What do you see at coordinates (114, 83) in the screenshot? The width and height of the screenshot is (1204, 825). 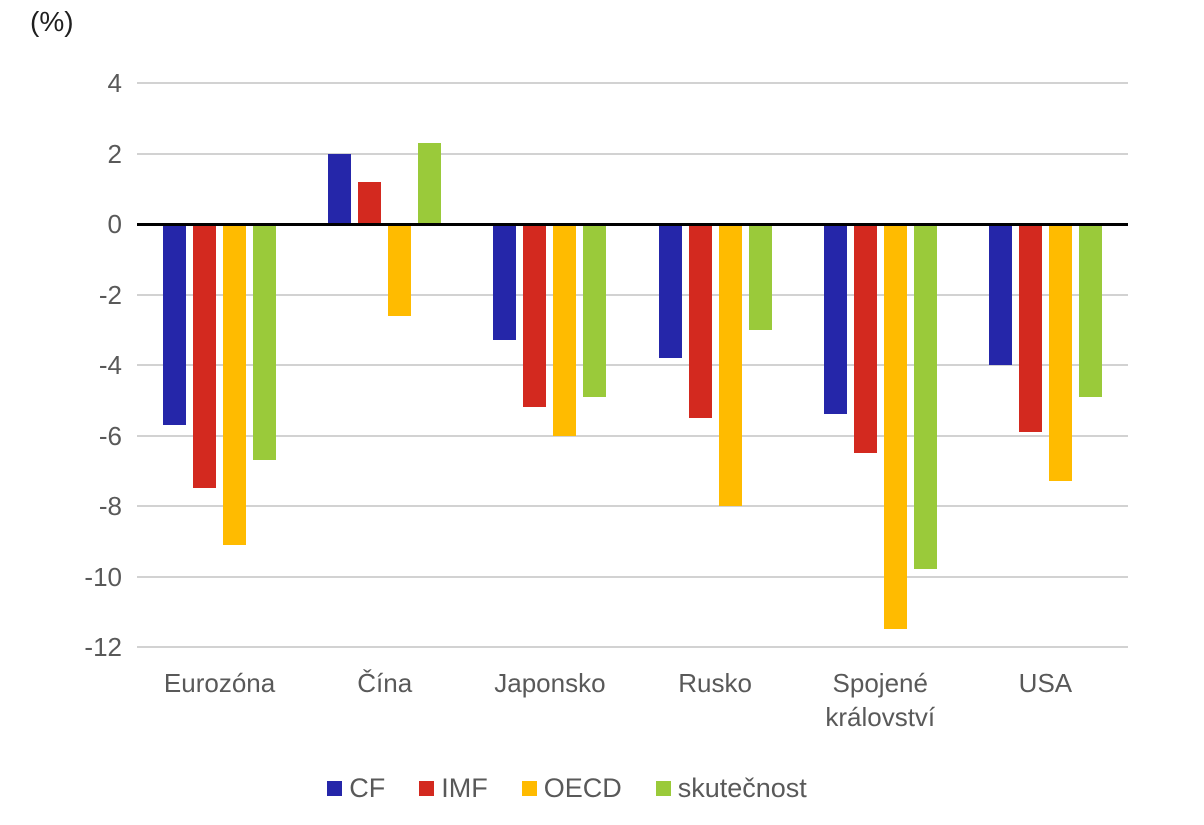 I see `y-tick-label: 4` at bounding box center [114, 83].